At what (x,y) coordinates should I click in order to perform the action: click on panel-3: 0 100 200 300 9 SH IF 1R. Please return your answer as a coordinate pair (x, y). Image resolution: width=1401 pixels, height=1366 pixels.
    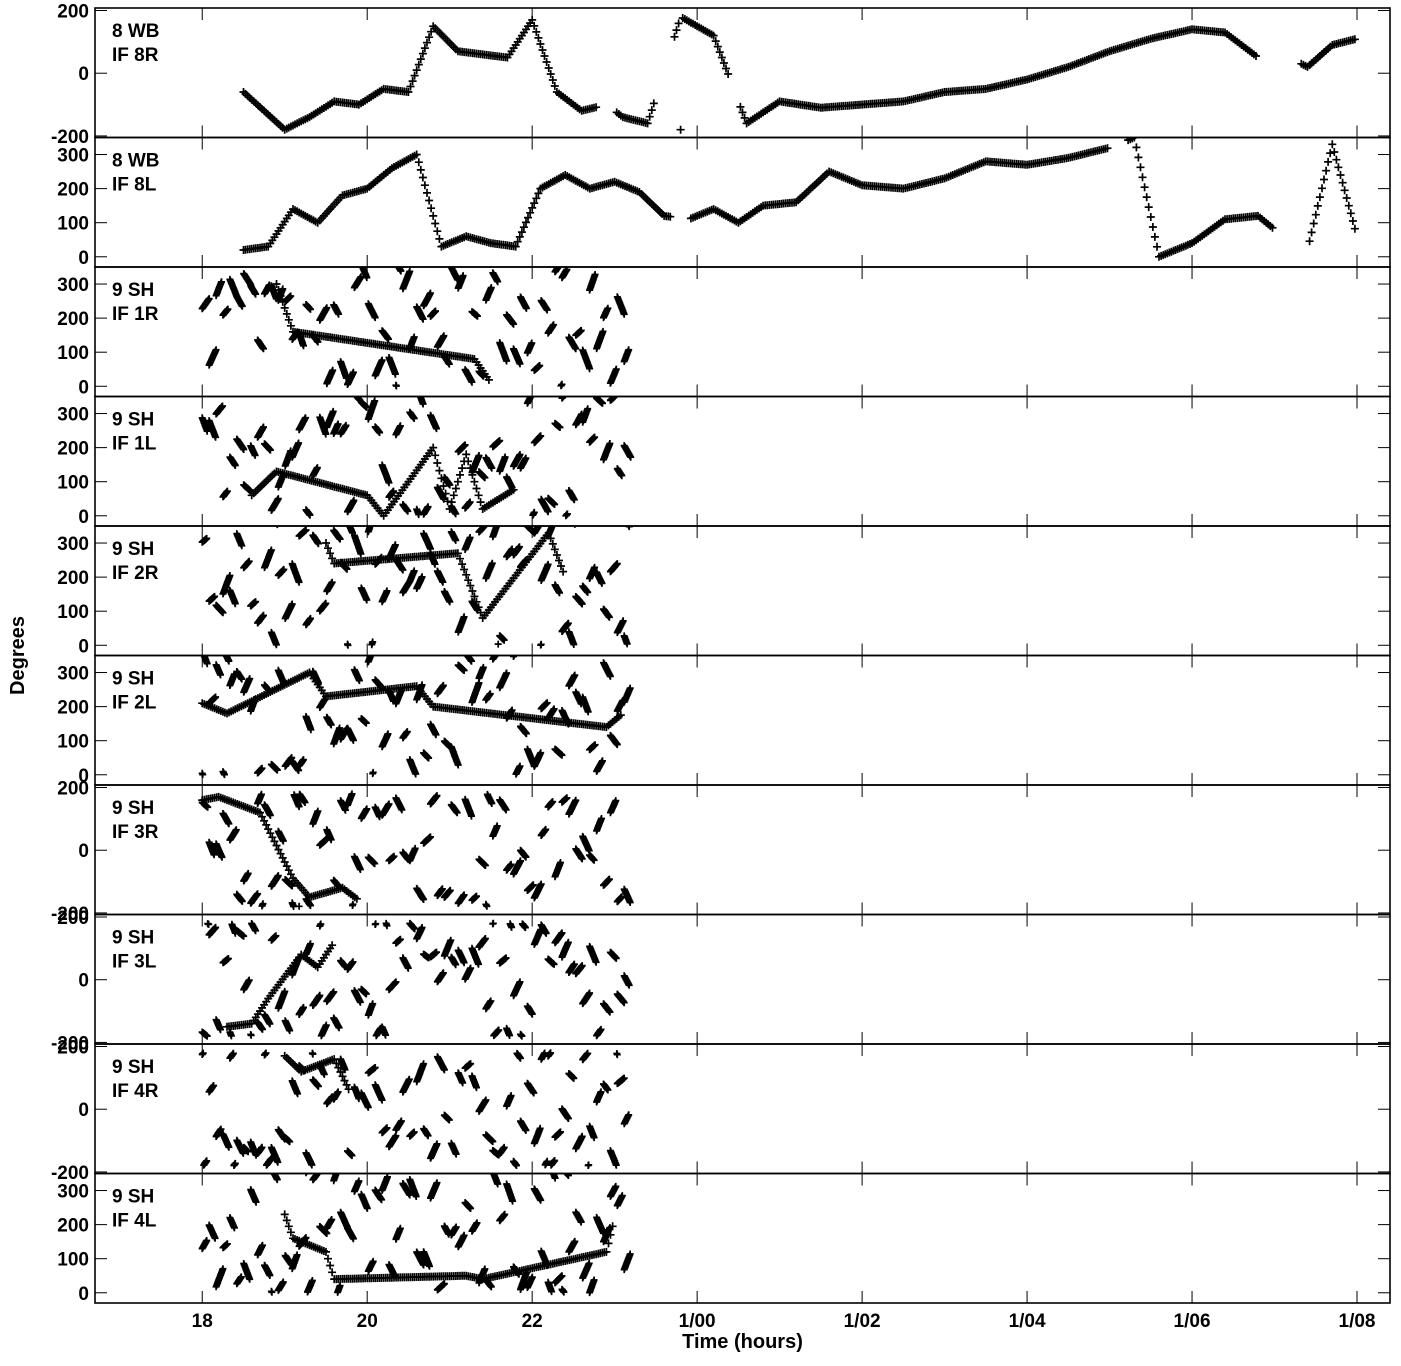
    Looking at the image, I should click on (723, 329).